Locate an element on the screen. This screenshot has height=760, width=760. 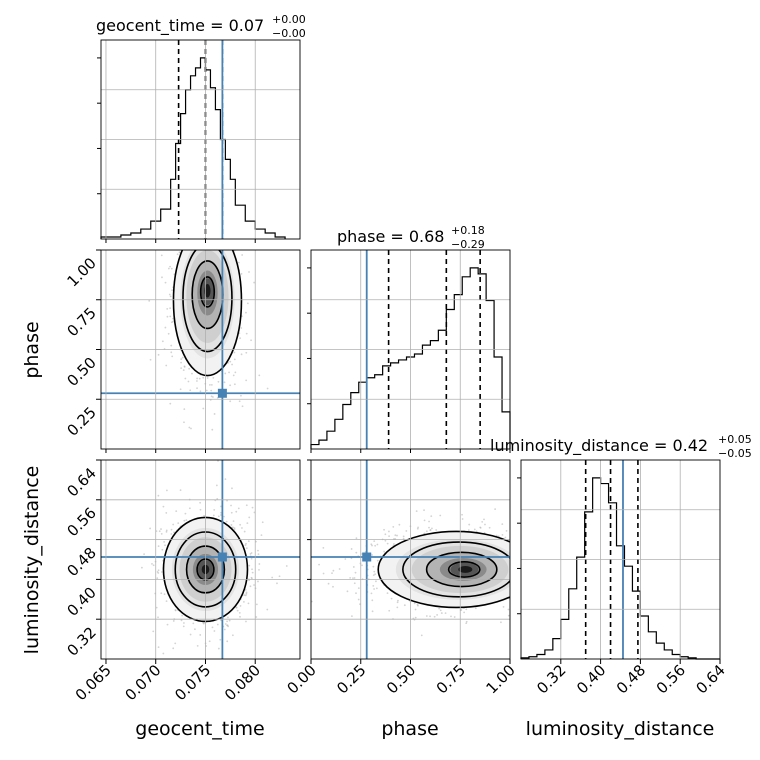
title-luminosity-distance-plus: +0.05 is located at coordinates (735, 439).